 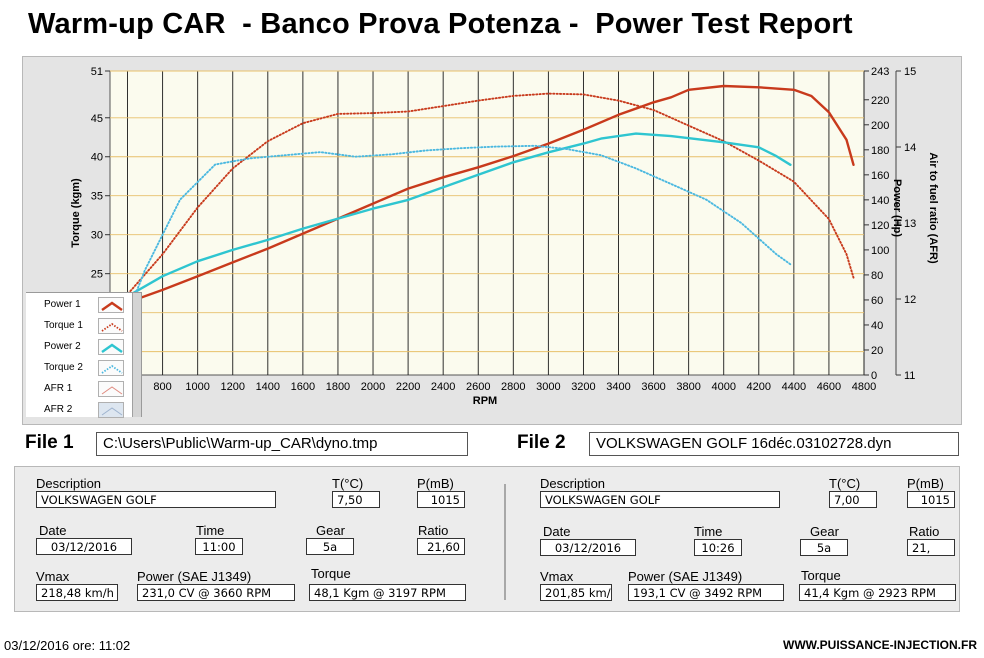 What do you see at coordinates (330, 546) in the screenshot?
I see `run1-gear-value: 5a` at bounding box center [330, 546].